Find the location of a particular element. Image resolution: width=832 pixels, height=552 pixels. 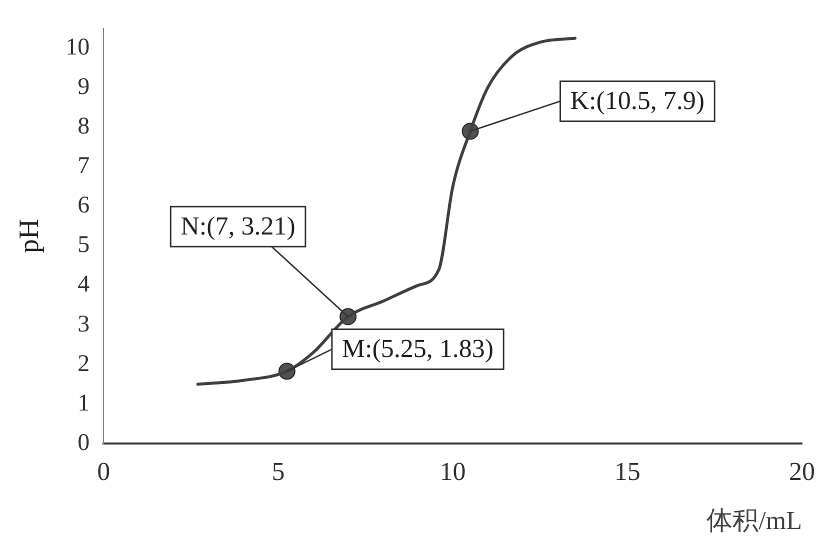

y-tick-label: 4 is located at coordinates (84, 285).